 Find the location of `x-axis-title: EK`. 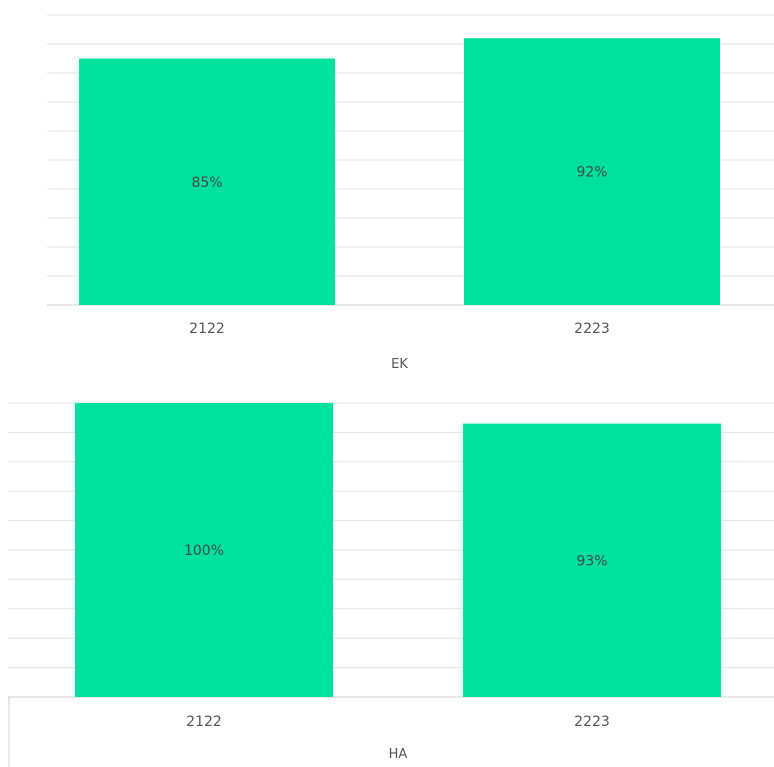

x-axis-title: EK is located at coordinates (399, 364).